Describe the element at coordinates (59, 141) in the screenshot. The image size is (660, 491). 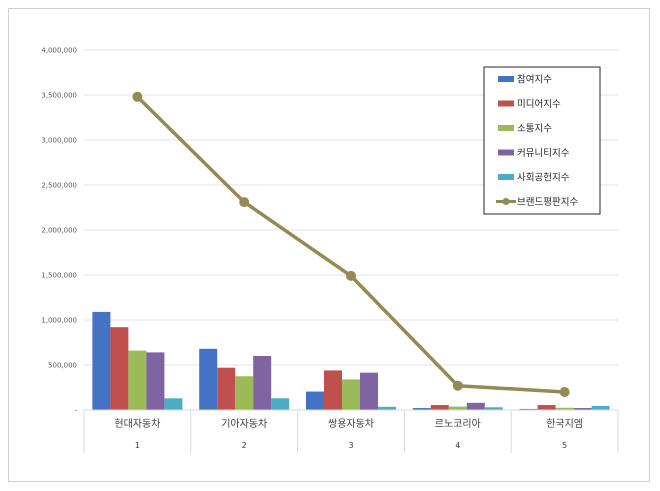
I see `y-tick-label: 3,000,000` at that location.